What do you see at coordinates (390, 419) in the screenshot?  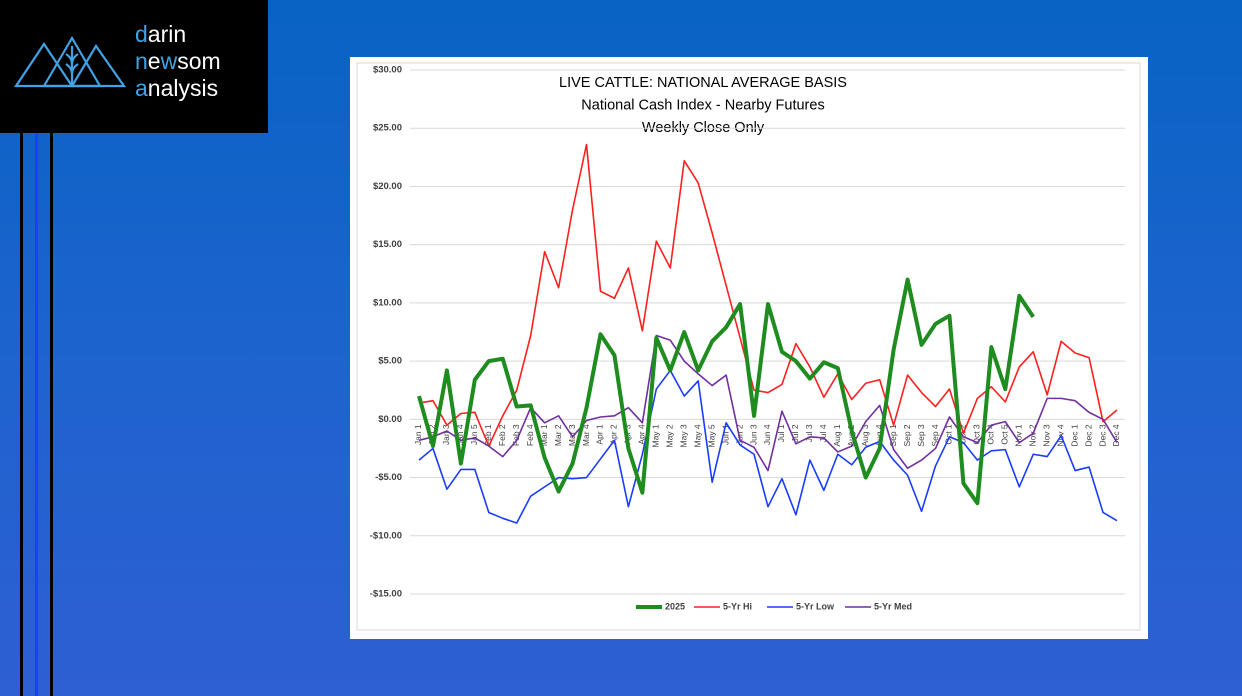 I see `y-tick-label: $0.00` at bounding box center [390, 419].